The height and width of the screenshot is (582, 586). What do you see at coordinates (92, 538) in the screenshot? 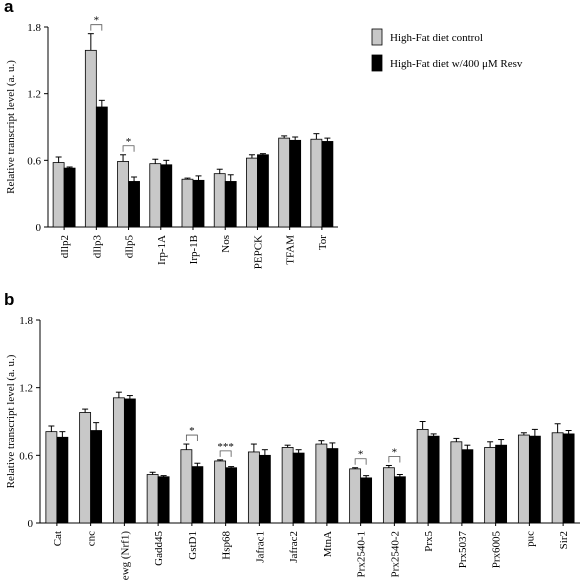
I see `x-tick-label: cnc` at bounding box center [92, 538].